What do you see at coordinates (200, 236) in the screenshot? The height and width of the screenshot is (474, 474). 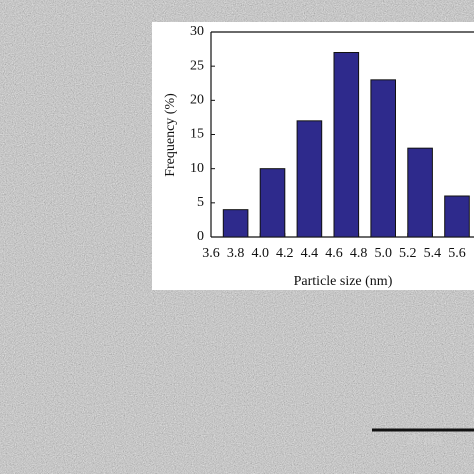 I see `y-tick-label: 0` at bounding box center [200, 236].